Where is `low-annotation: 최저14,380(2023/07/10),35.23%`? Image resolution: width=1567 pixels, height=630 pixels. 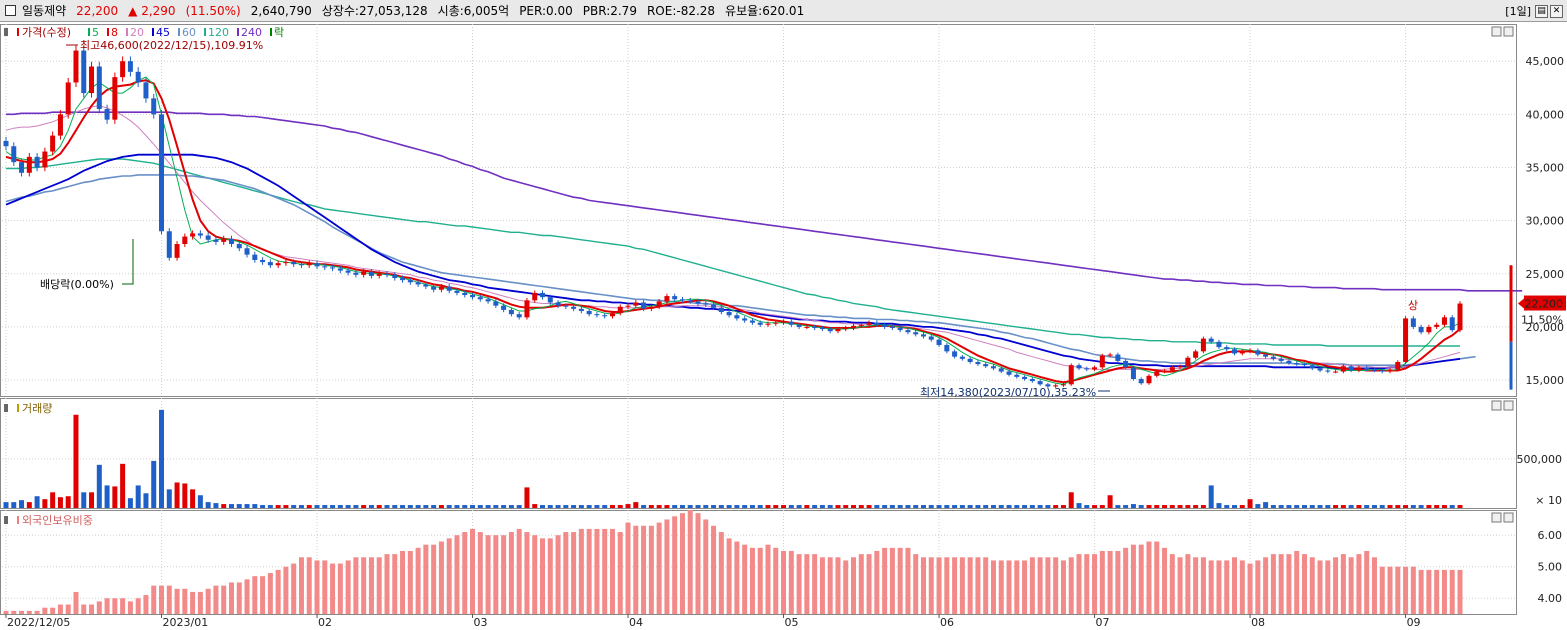
low-annotation: 최저14,380(2023/07/10),35.23% is located at coordinates (1008, 392).